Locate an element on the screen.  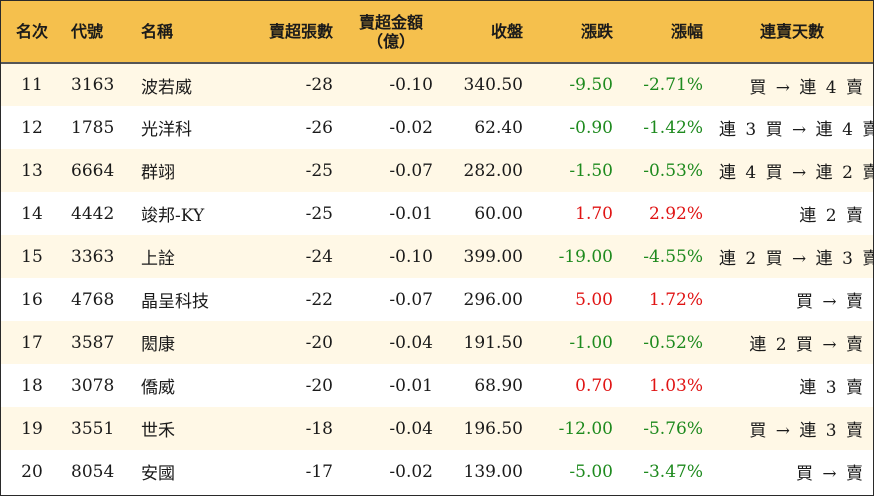
header-streak: 連賣天數 is located at coordinates (792, 32).